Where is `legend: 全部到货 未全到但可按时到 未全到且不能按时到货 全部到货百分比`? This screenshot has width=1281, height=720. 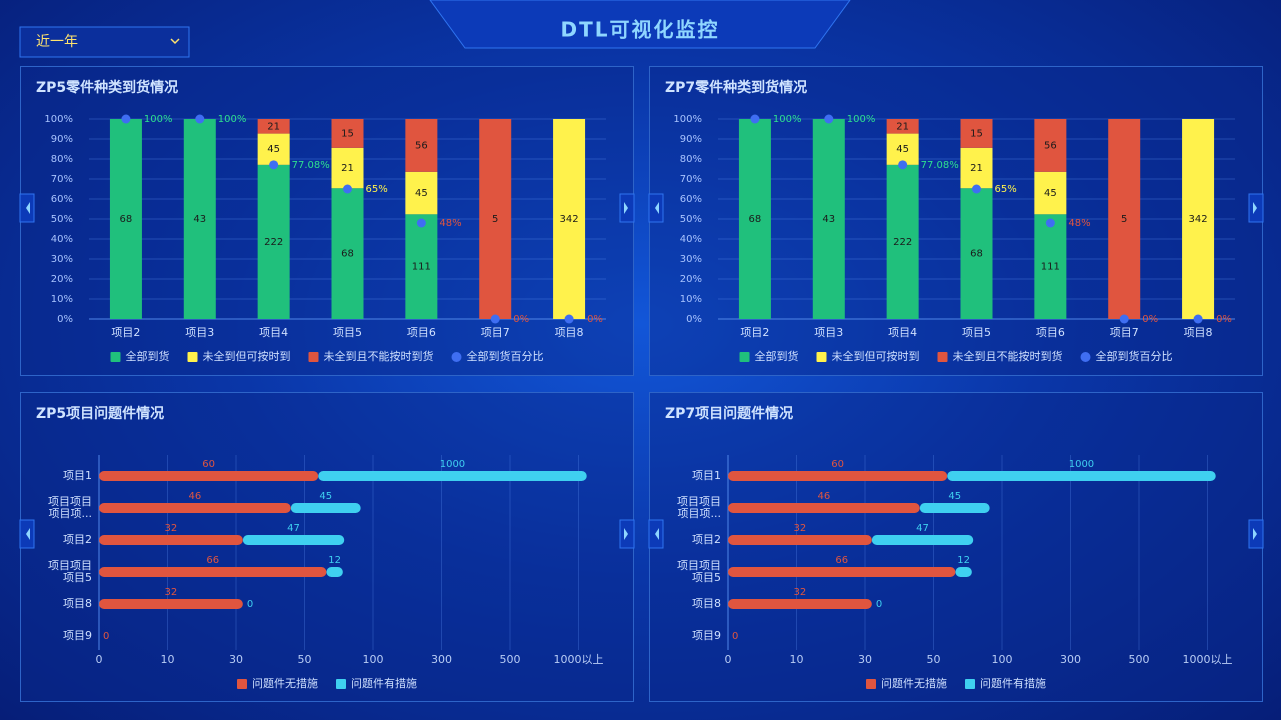 legend: 全部到货 未全到但可按时到 未全到且不能按时到货 全部到货百分比 is located at coordinates (327, 356).